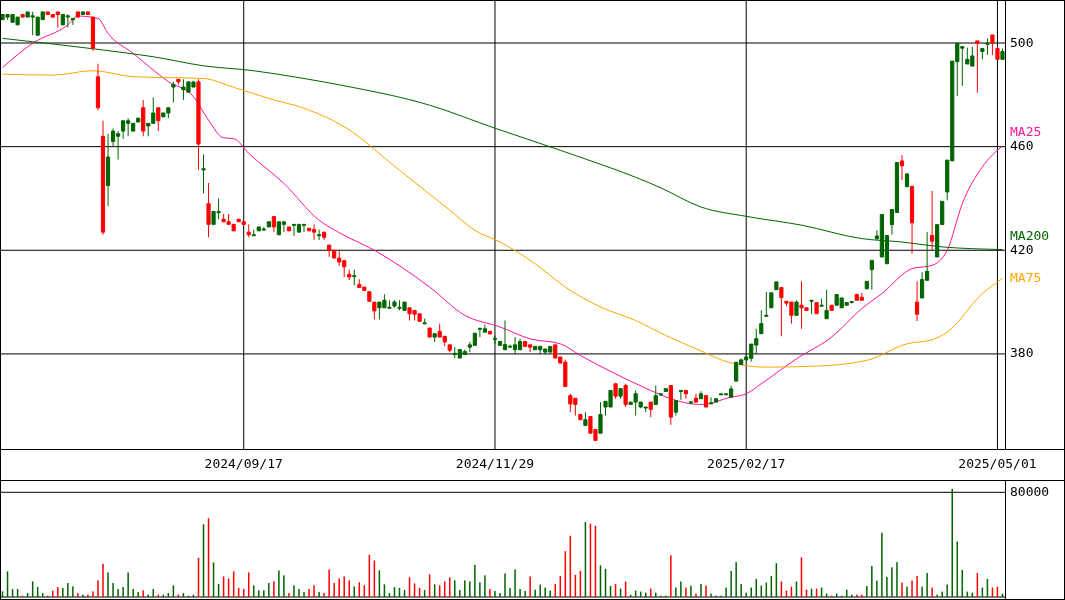 The image size is (1065, 600). I want to click on y-tick-label: 460, so click(1022, 146).